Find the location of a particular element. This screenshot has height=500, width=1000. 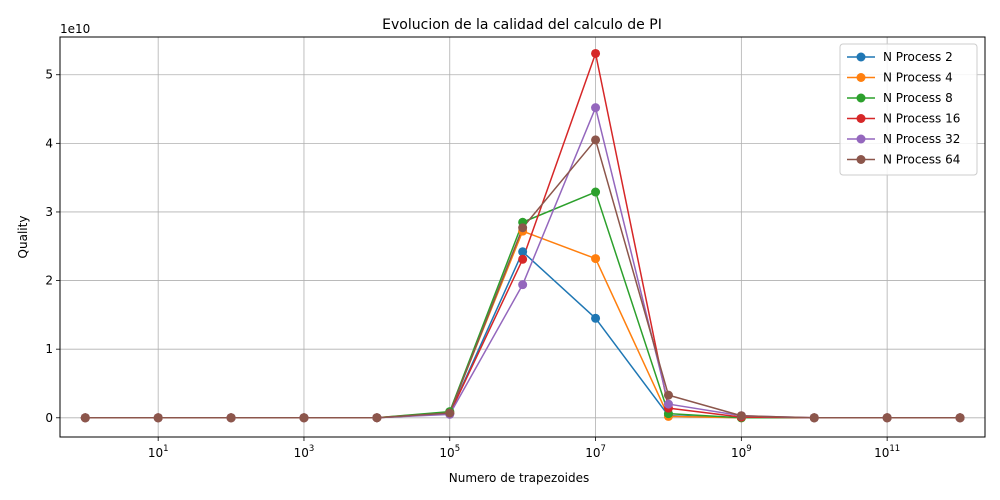

x-tick-label: 10³ is located at coordinates (304, 452).